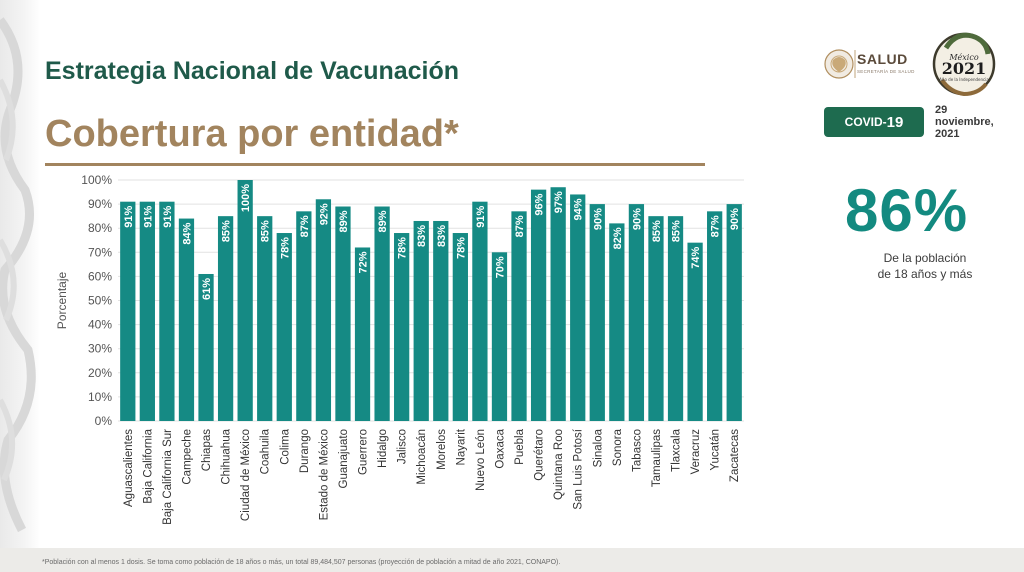  What do you see at coordinates (100, 301) in the screenshot?
I see `y-tick-label: 50%` at bounding box center [100, 301].